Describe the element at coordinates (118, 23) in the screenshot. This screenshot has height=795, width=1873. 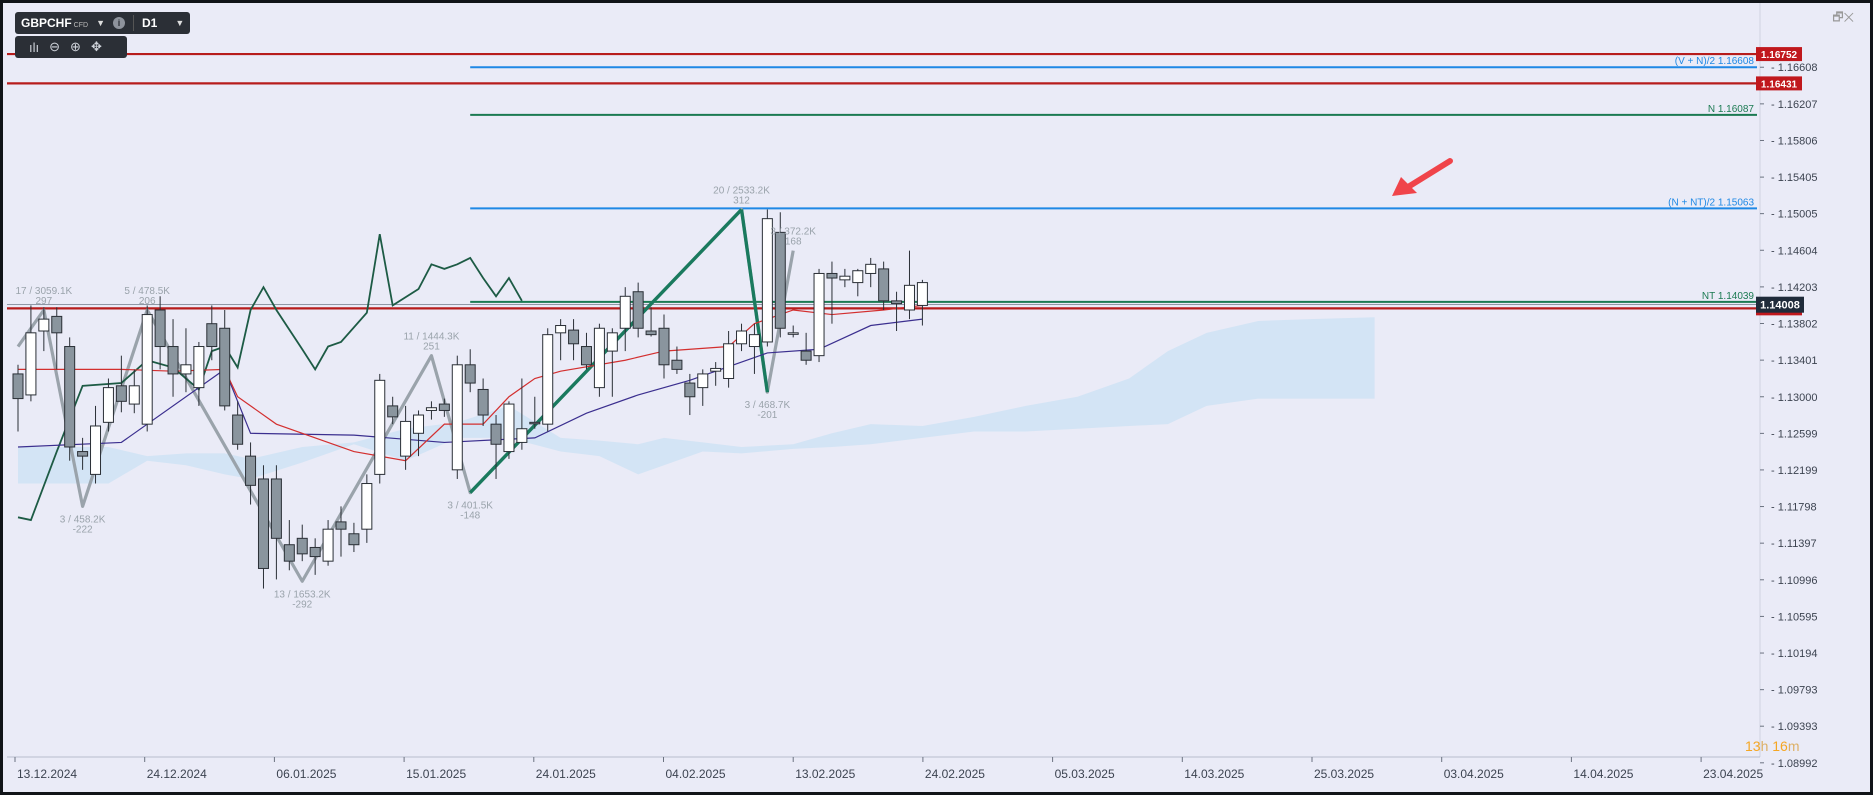
I see `info-icon: i` at that location.